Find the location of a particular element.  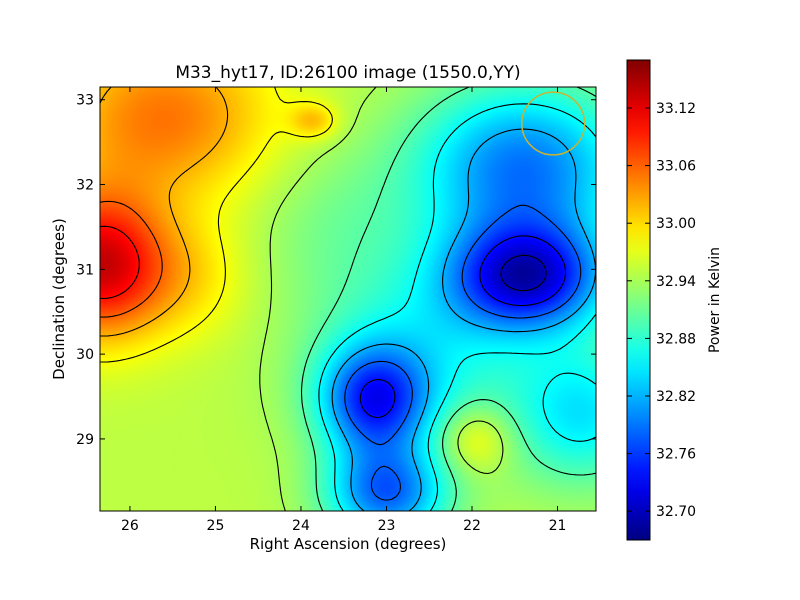

y-tick-label: 33 is located at coordinates (85, 101).